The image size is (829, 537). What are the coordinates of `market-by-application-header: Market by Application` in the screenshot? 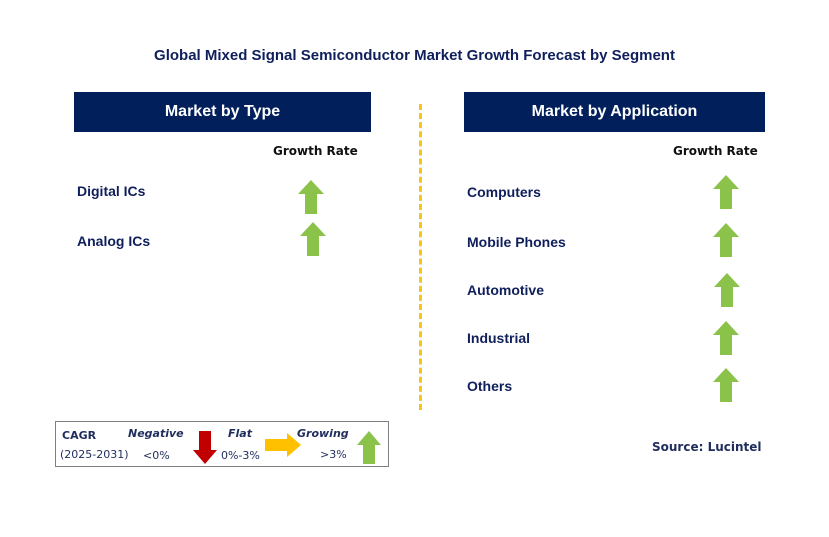 It's located at (614, 112).